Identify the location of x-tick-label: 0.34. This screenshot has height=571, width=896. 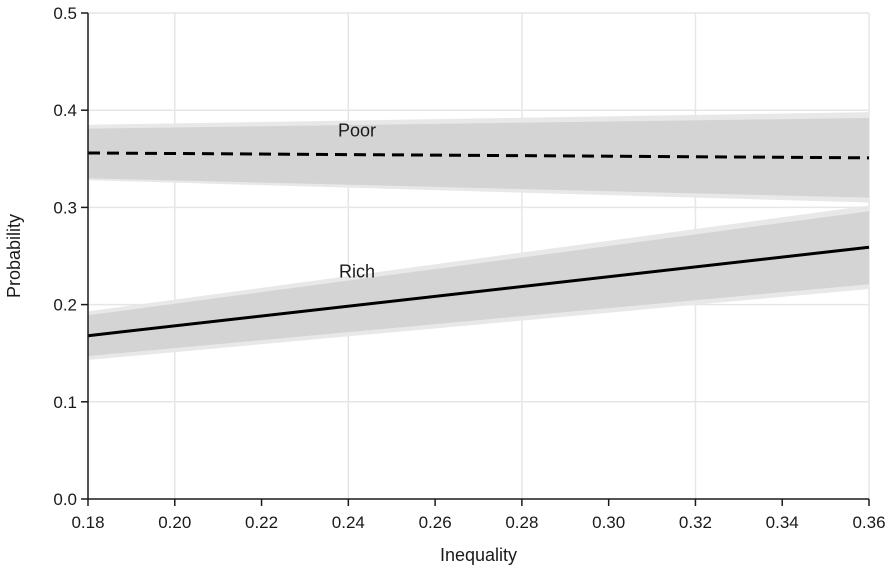
(782, 522).